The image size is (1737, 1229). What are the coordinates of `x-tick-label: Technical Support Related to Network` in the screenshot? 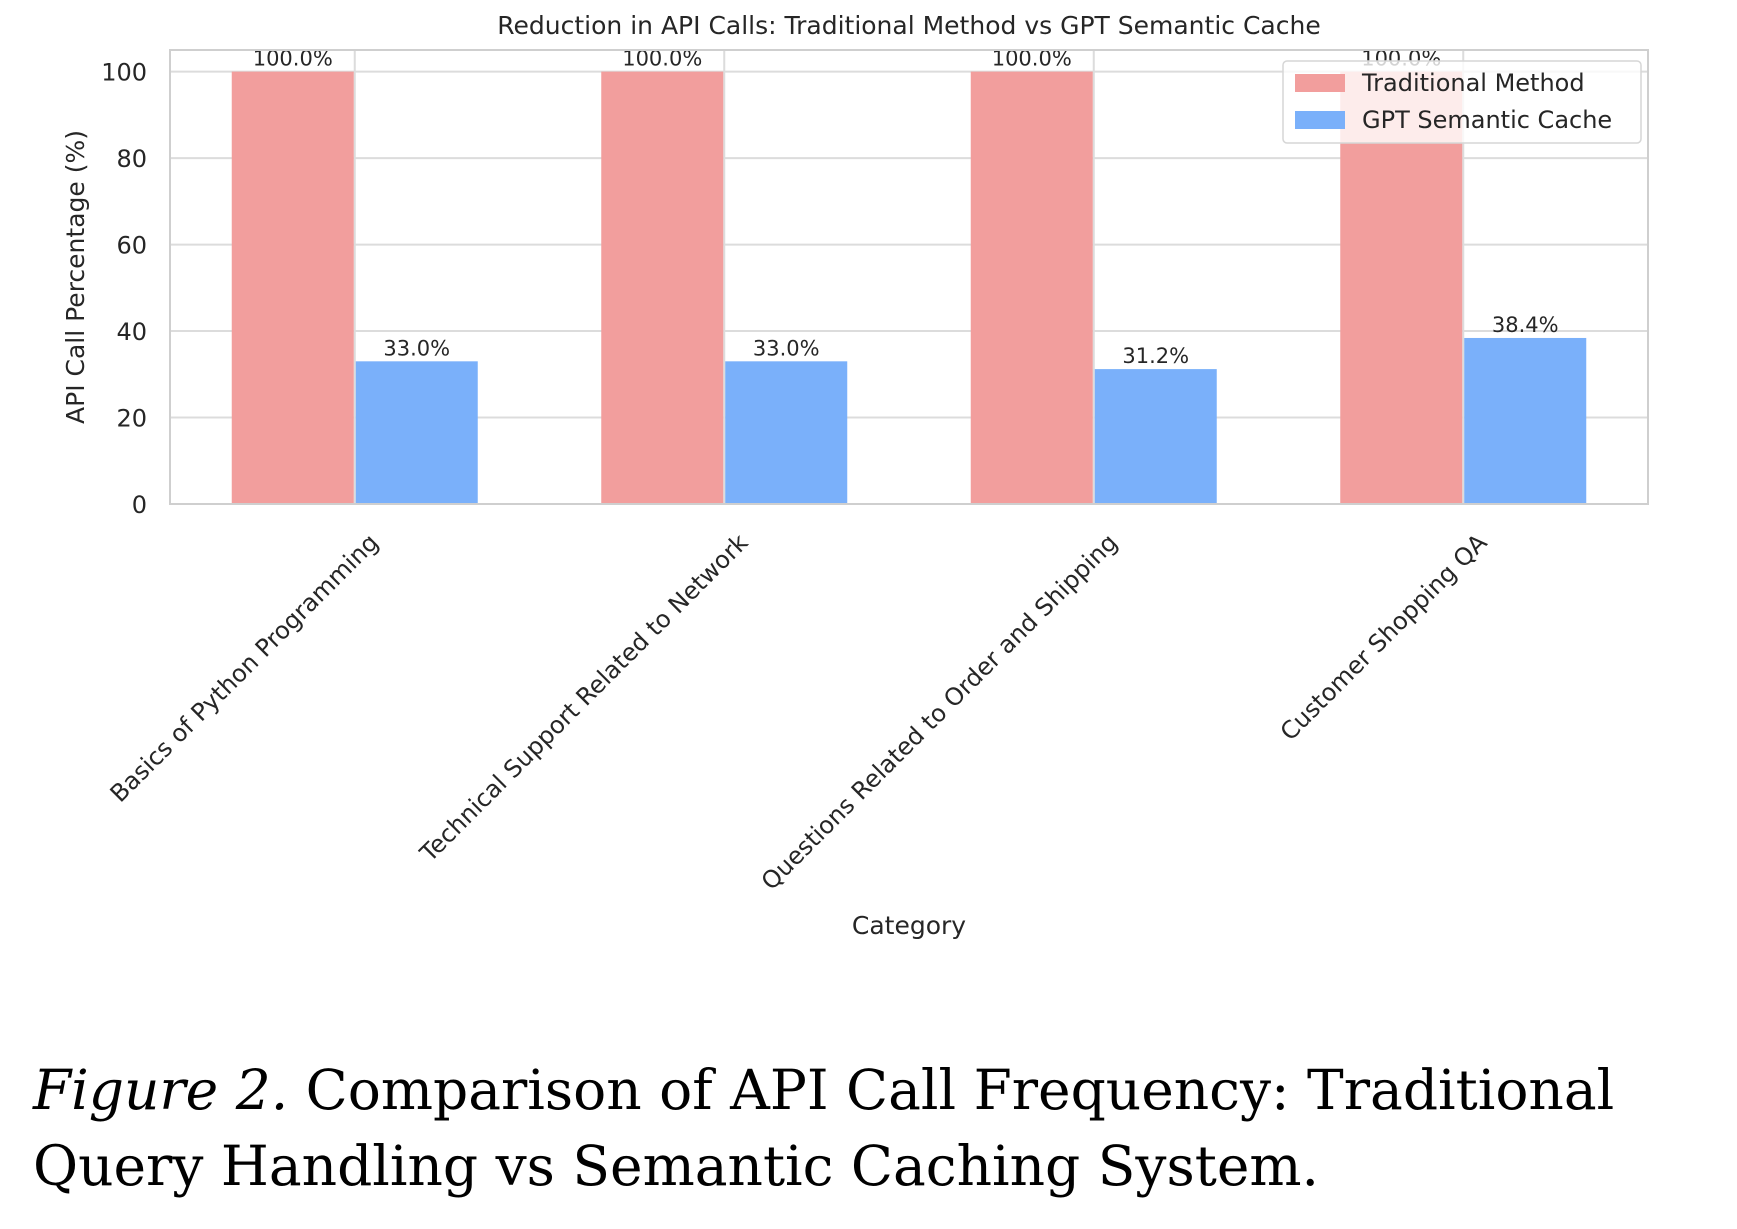 It's located at (584, 698).